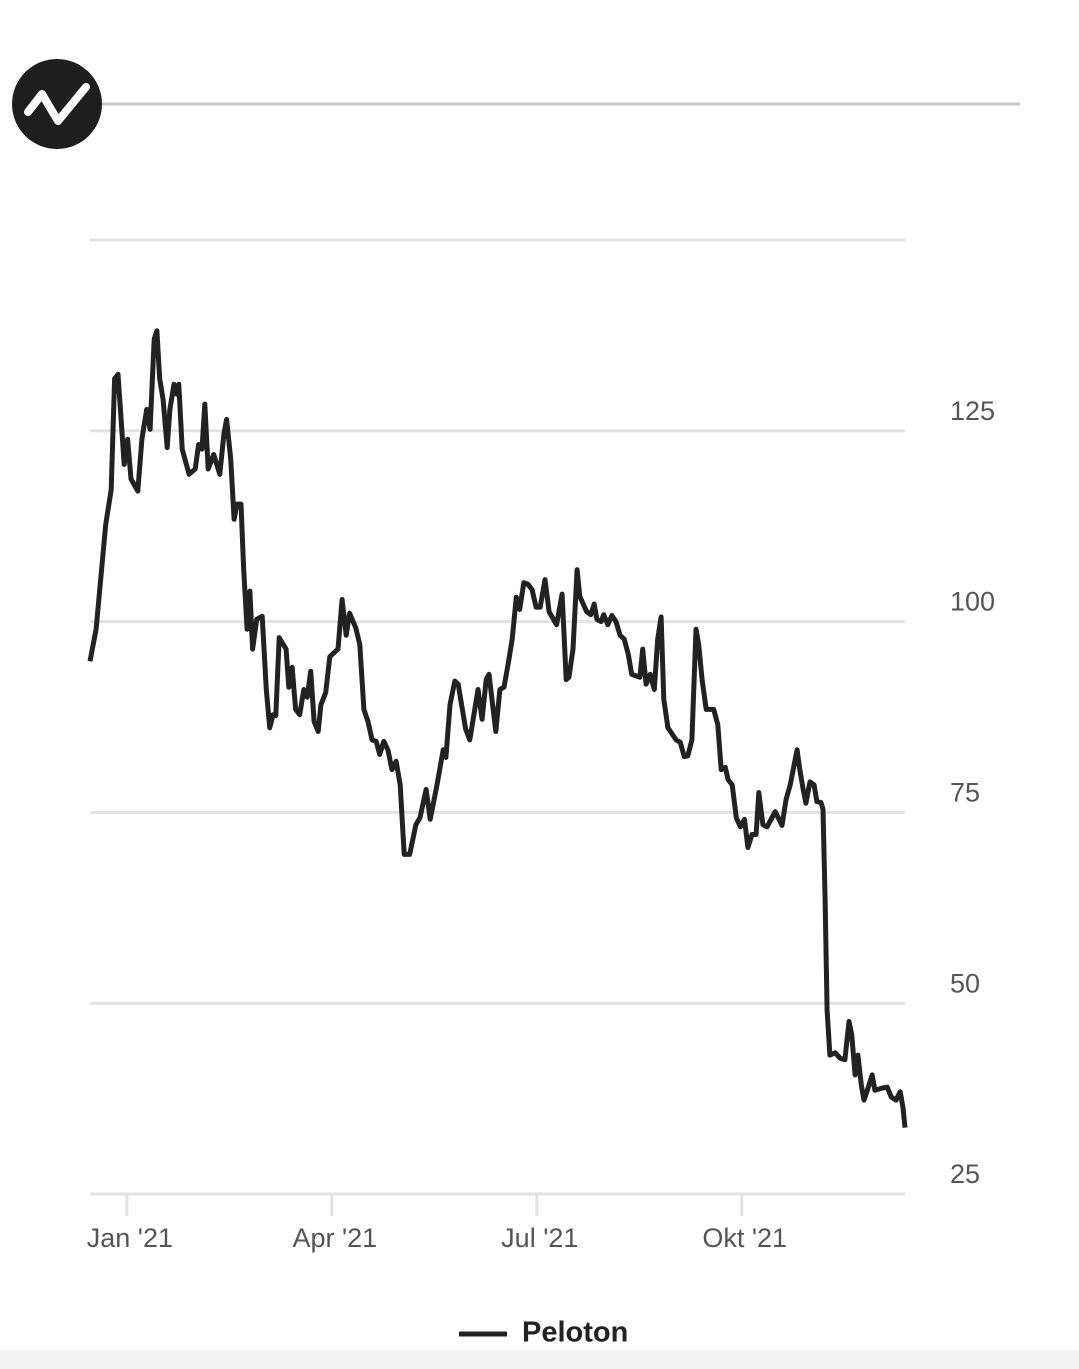 This screenshot has width=1079, height=1369. I want to click on x-tick-label: Okt '21, so click(744, 1238).